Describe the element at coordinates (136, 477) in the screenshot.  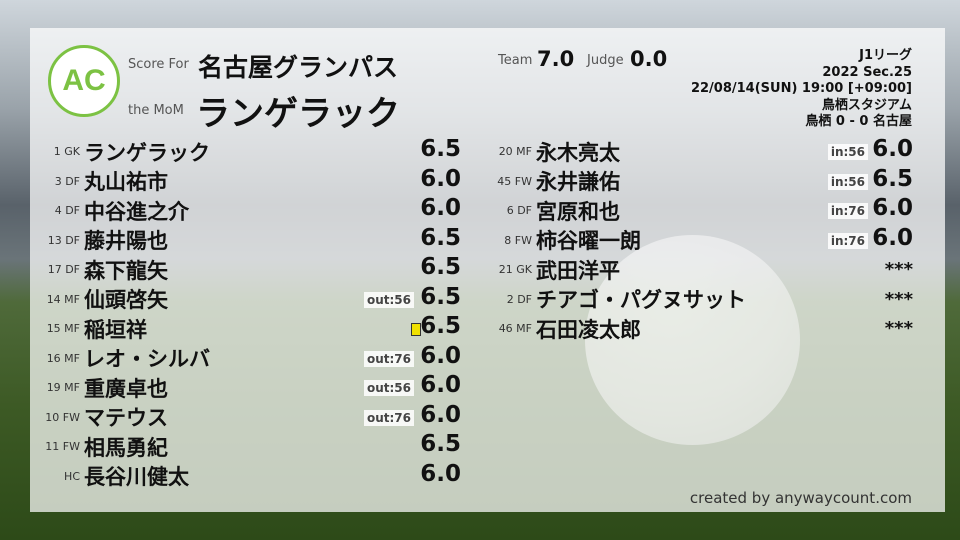
I see `player-name: 長谷川健太` at that location.